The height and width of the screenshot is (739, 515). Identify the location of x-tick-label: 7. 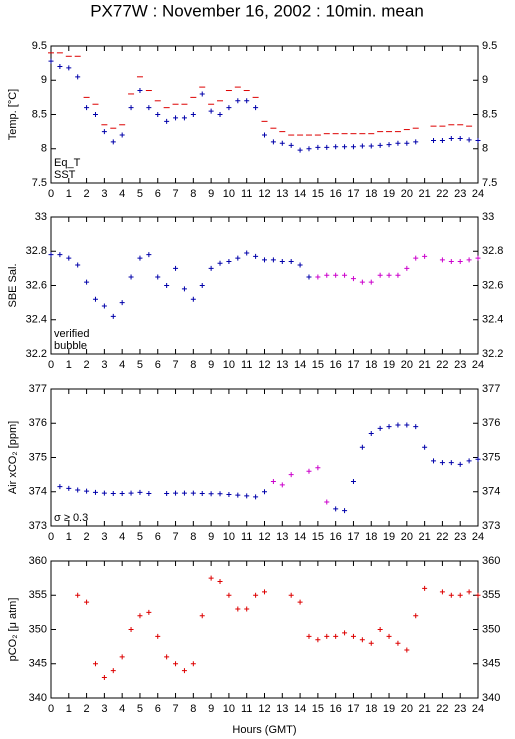
(175, 194).